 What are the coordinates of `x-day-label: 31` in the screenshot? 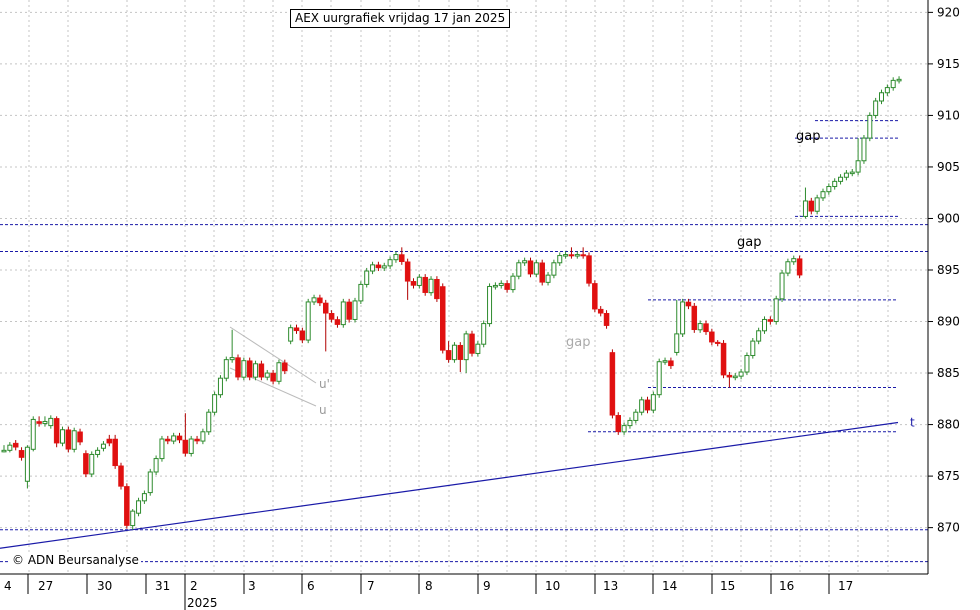 It's located at (162, 586).